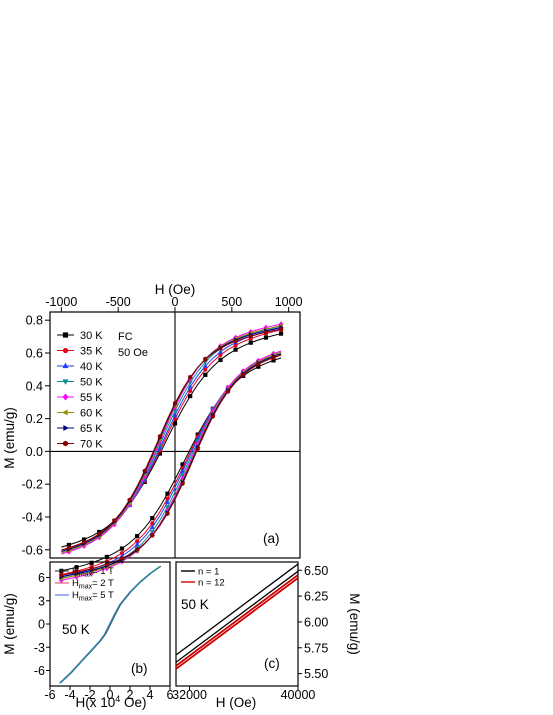  What do you see at coordinates (211, 583) in the screenshot?
I see `legend-label: n = 12` at bounding box center [211, 583].